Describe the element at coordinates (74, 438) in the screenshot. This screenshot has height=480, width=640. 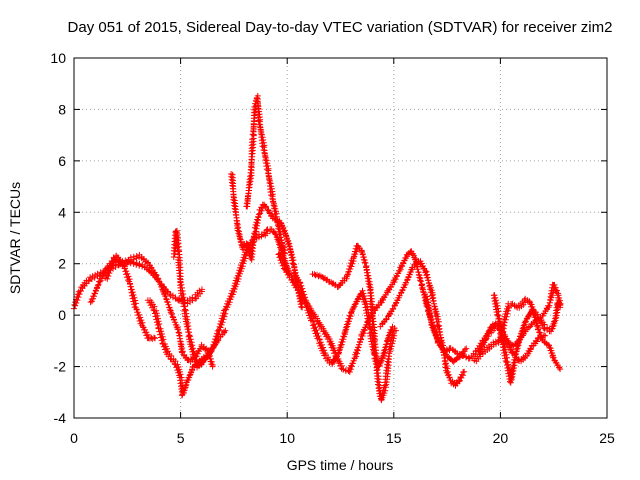
I see `x-tick-label: 0` at that location.